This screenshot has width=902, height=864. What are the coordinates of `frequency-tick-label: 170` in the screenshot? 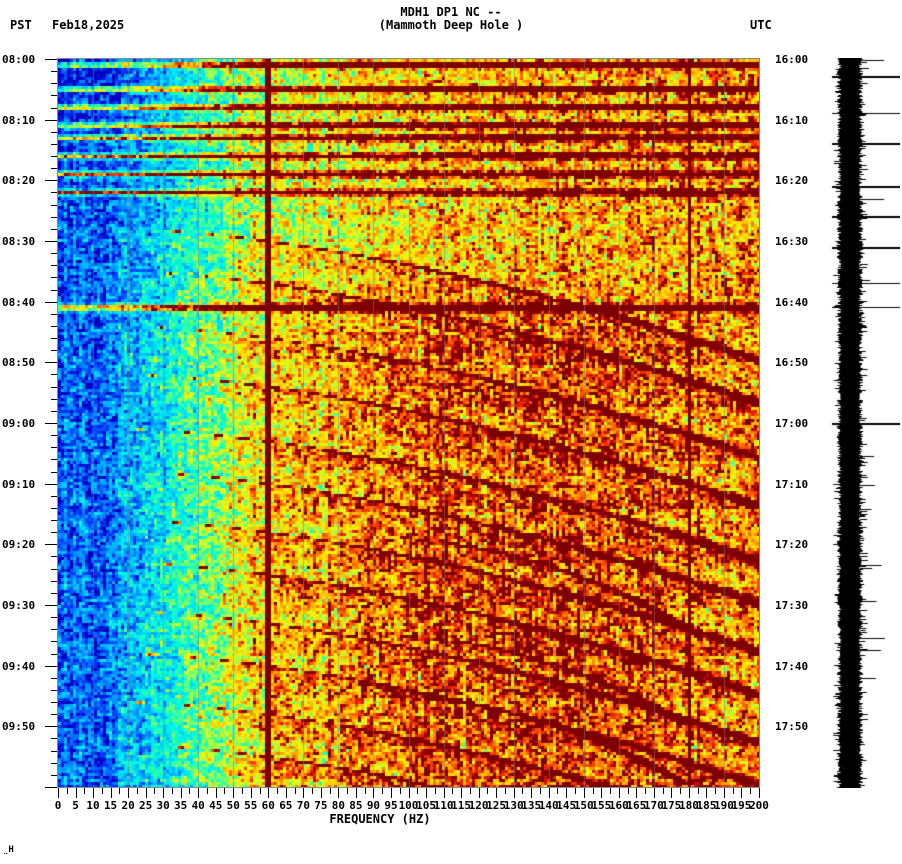 It's located at (653, 805).